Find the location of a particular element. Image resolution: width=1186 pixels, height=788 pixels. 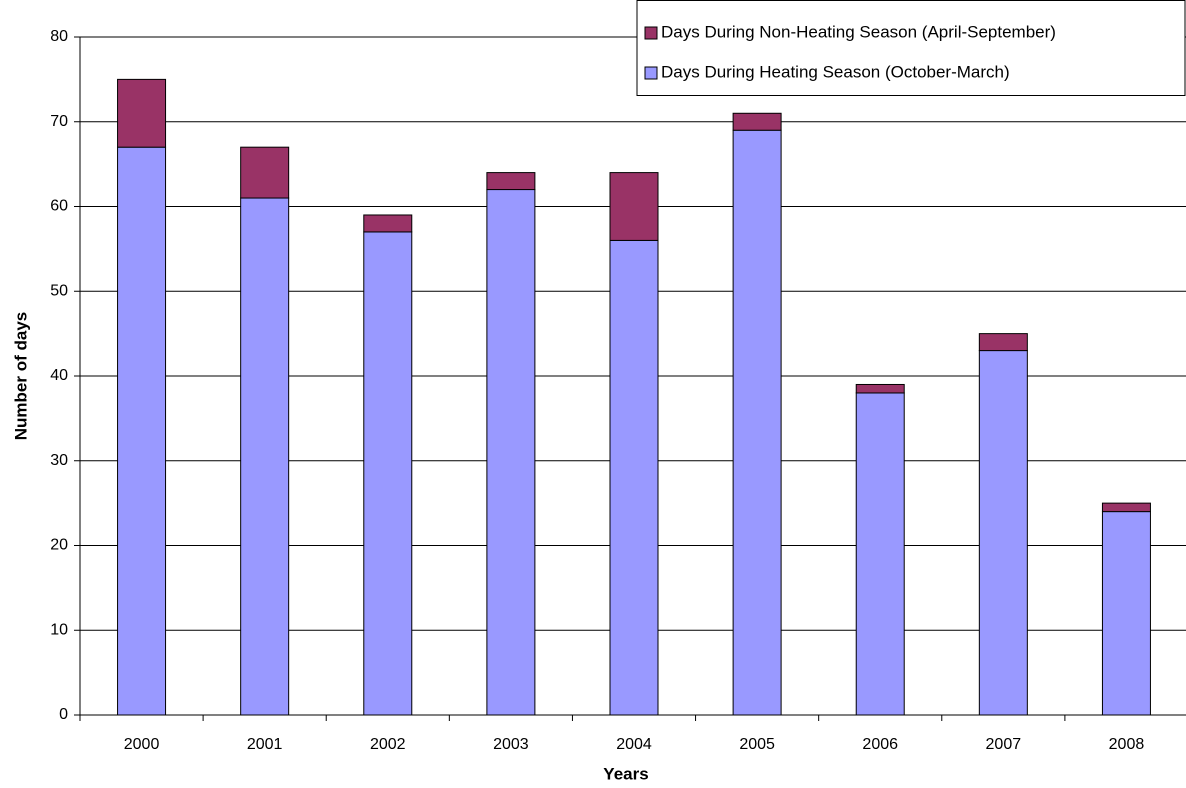

x-tick-label: 2006 is located at coordinates (880, 744).